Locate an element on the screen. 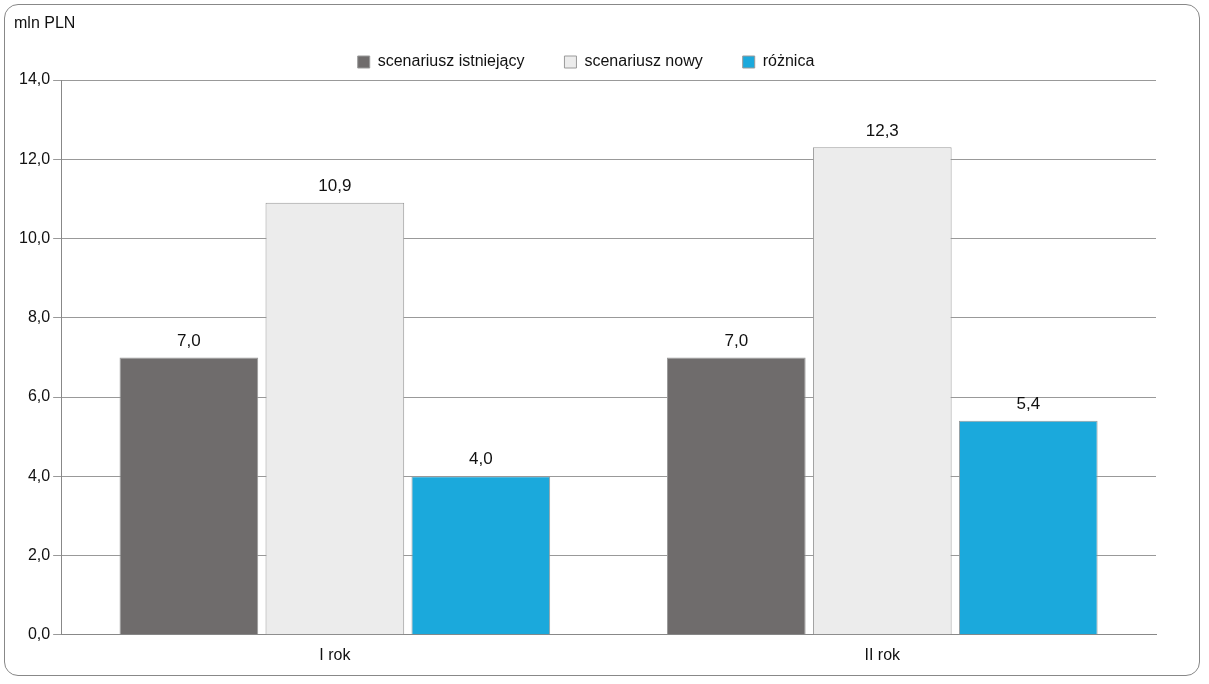 The image size is (1209, 684). x-tick-label: II rok is located at coordinates (883, 654).